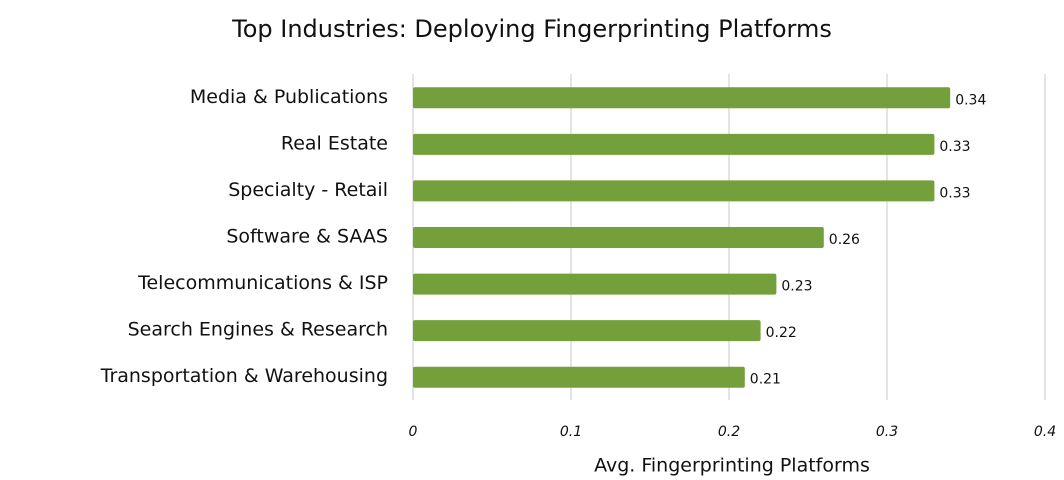 The image size is (1064, 480). What do you see at coordinates (796, 287) in the screenshot?
I see `value-label: 0.23` at bounding box center [796, 287].